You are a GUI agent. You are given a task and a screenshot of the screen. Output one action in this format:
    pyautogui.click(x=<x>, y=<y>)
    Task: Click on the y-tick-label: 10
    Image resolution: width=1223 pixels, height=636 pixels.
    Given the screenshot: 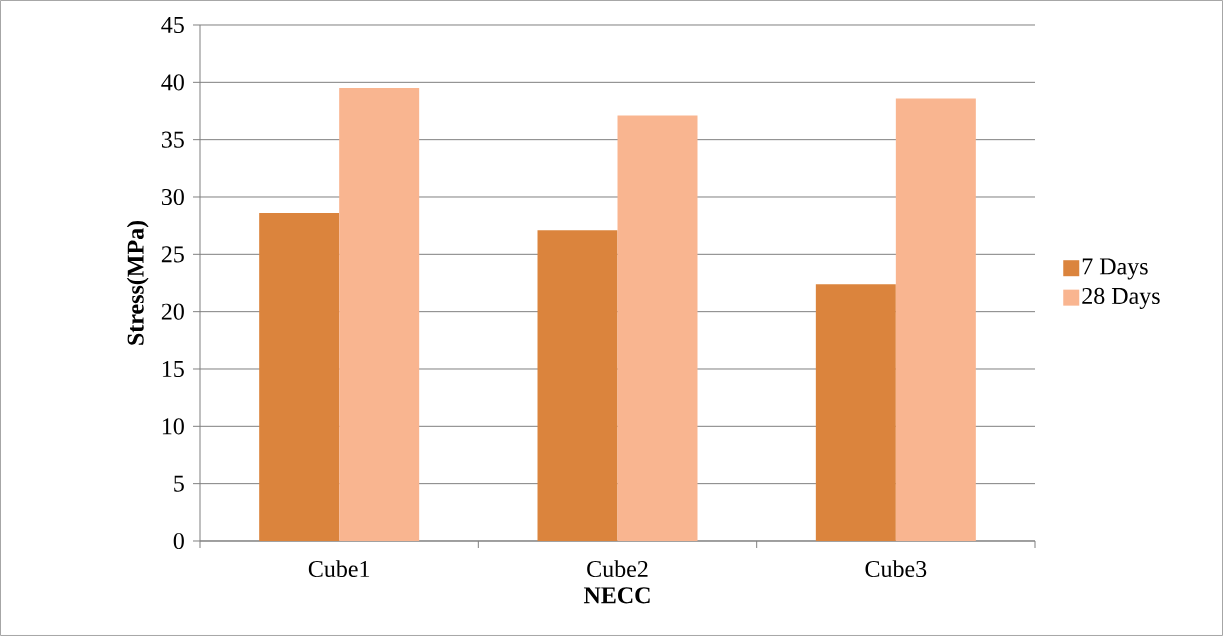 What is the action you would take?
    pyautogui.click(x=173, y=426)
    